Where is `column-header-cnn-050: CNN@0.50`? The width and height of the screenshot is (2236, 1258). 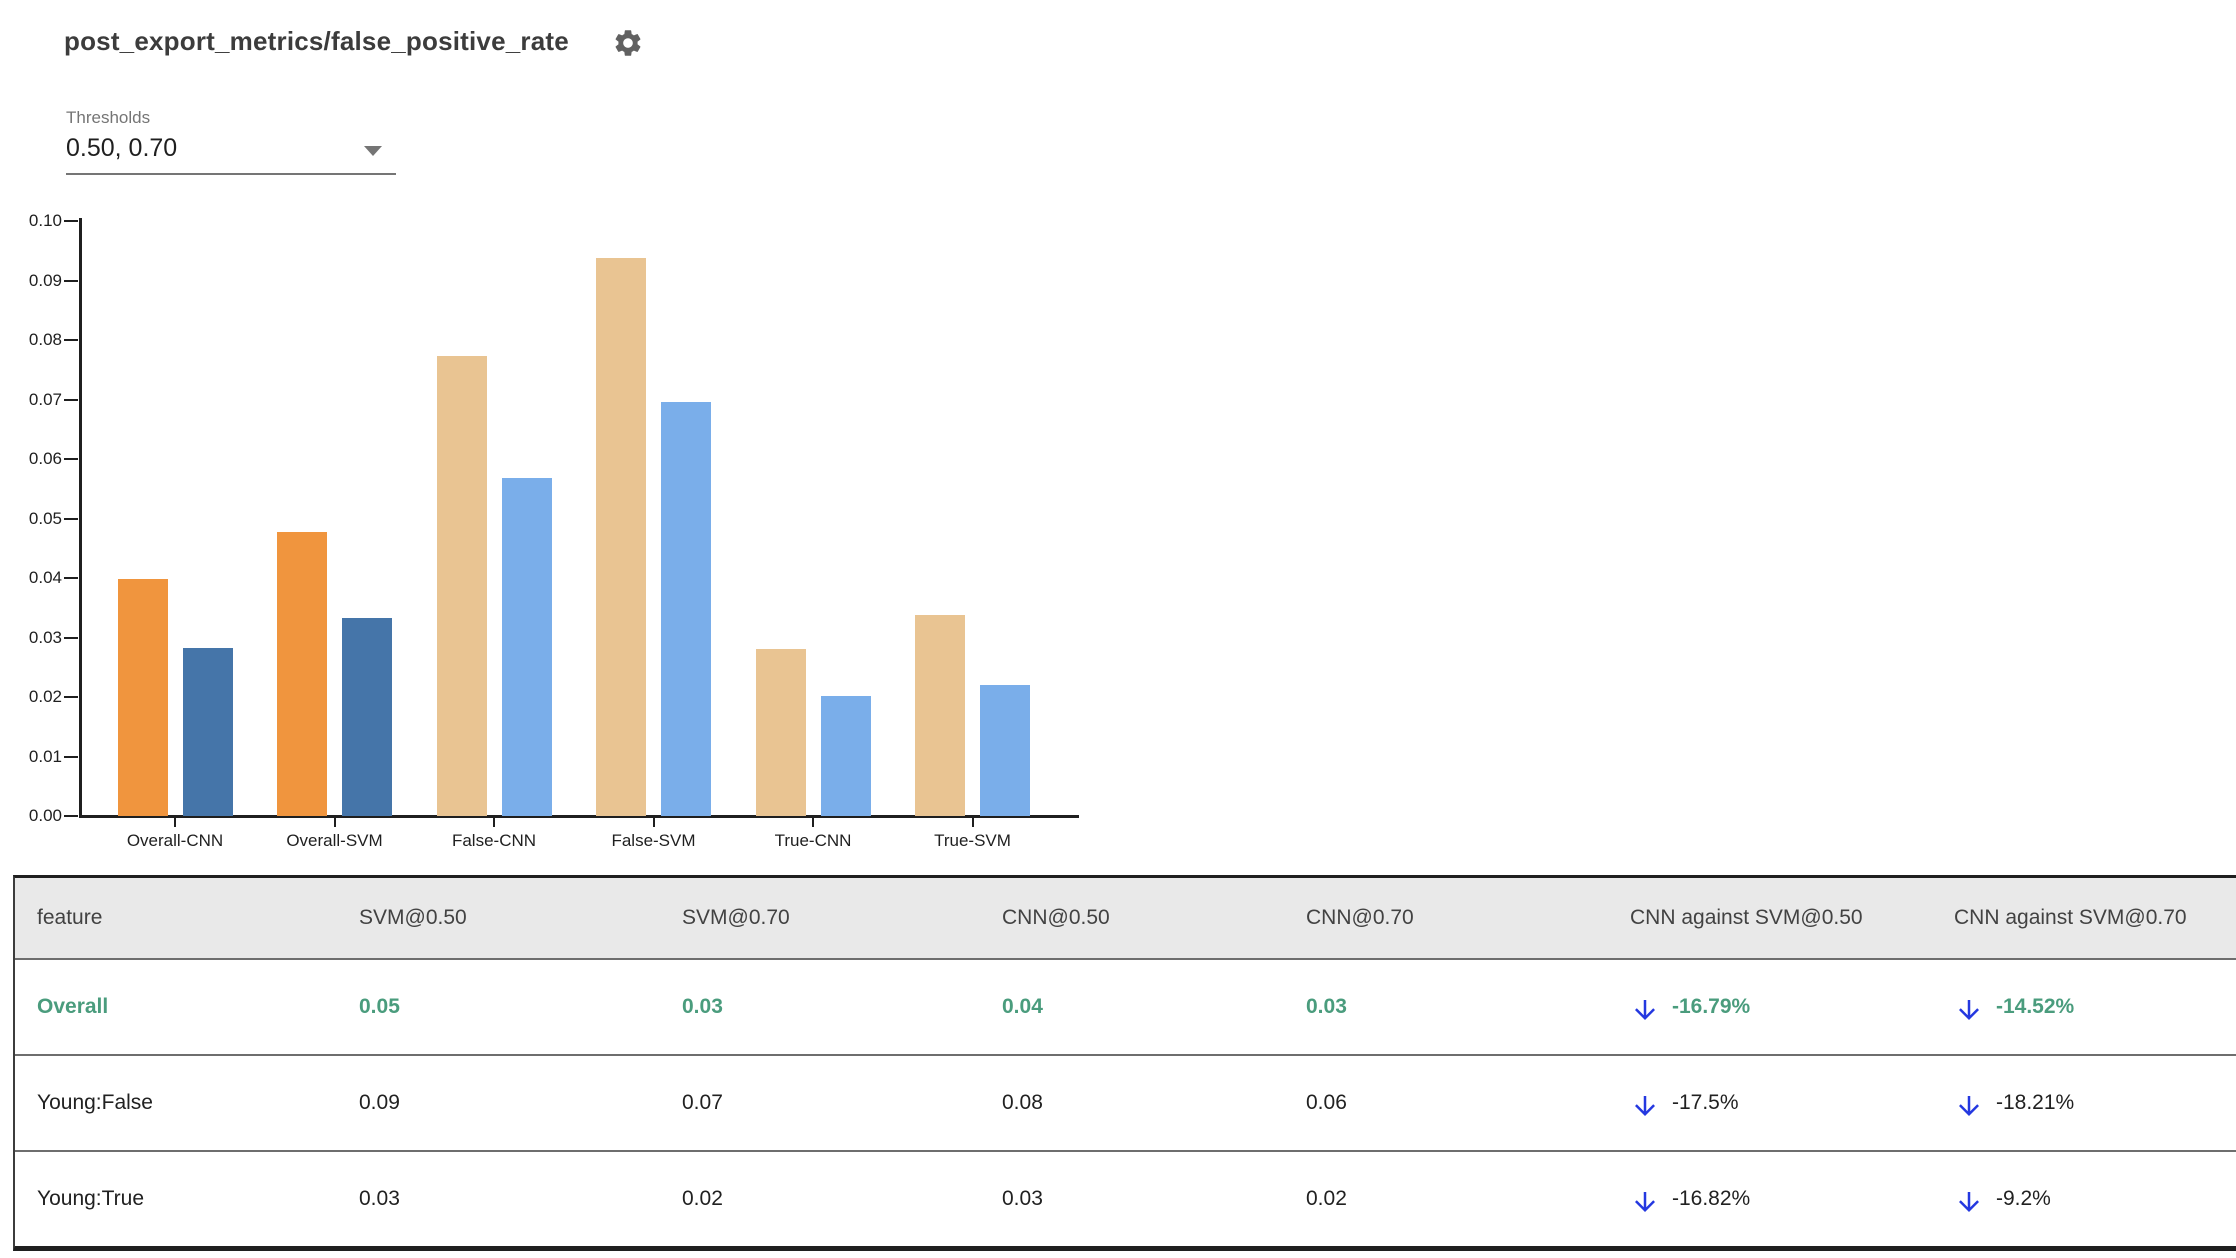 column-header-cnn-050: CNN@0.50 is located at coordinates (1056, 917).